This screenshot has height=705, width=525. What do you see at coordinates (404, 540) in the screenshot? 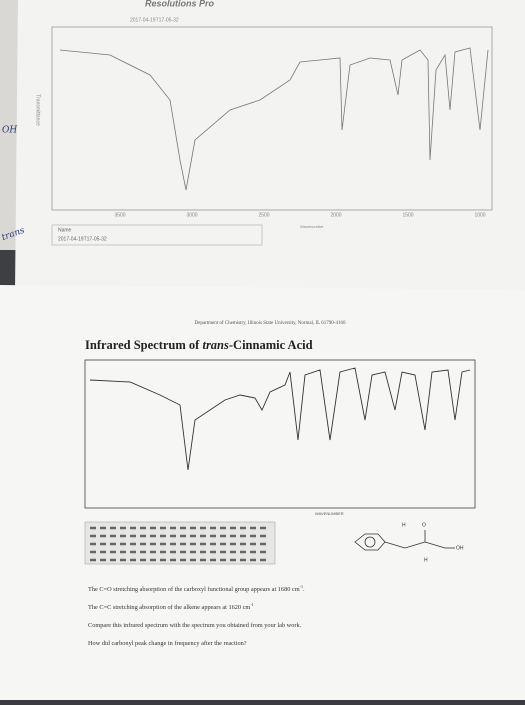
I see `structure` at bounding box center [404, 540].